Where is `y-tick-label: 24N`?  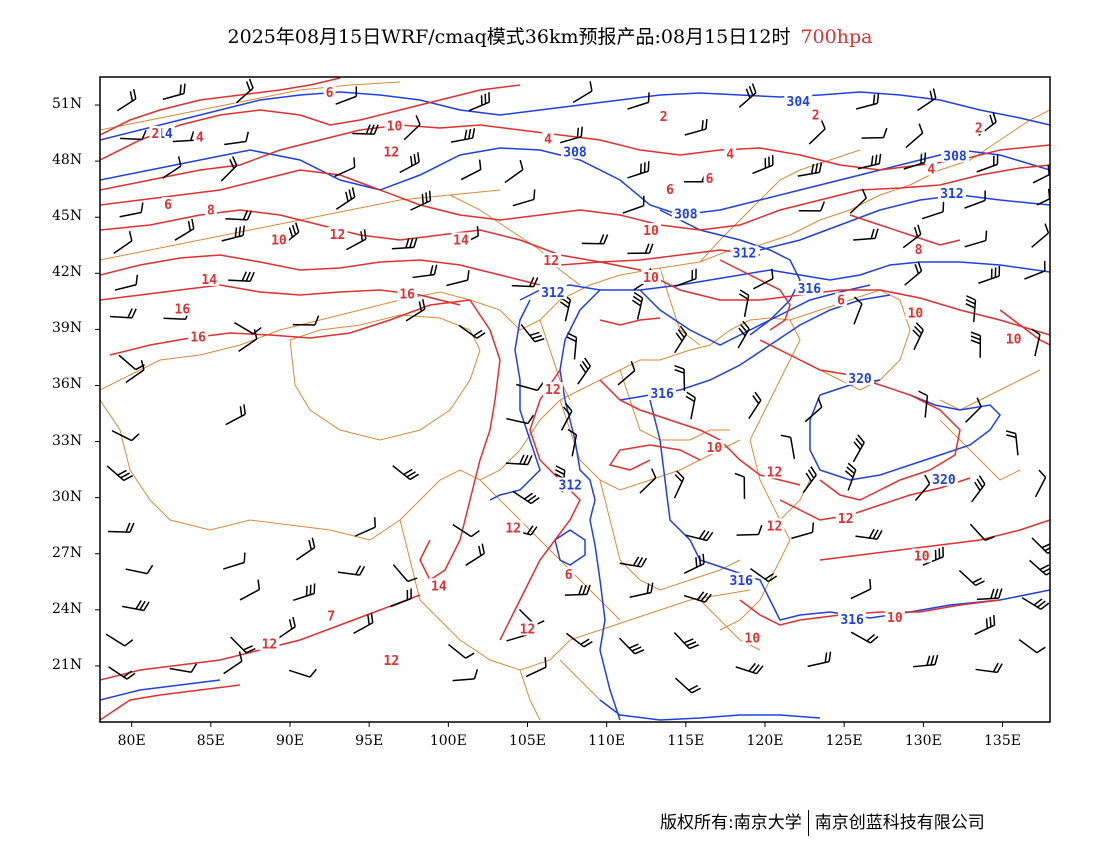
y-tick-label: 24N is located at coordinates (67, 608).